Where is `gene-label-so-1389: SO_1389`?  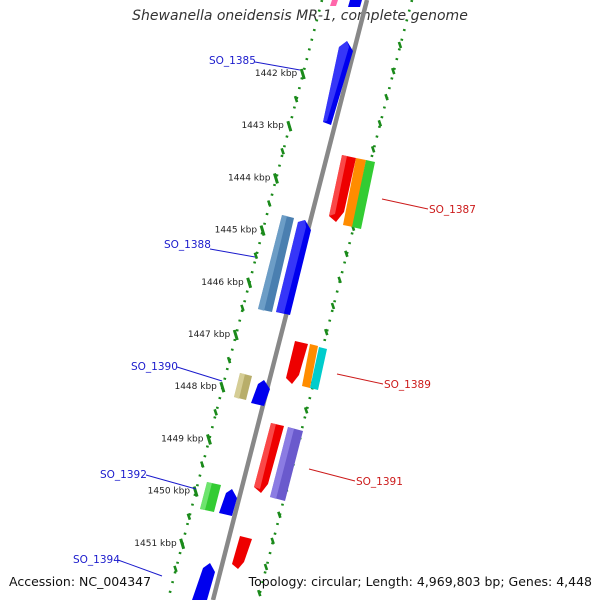 gene-label-so-1389: SO_1389 is located at coordinates (407, 385).